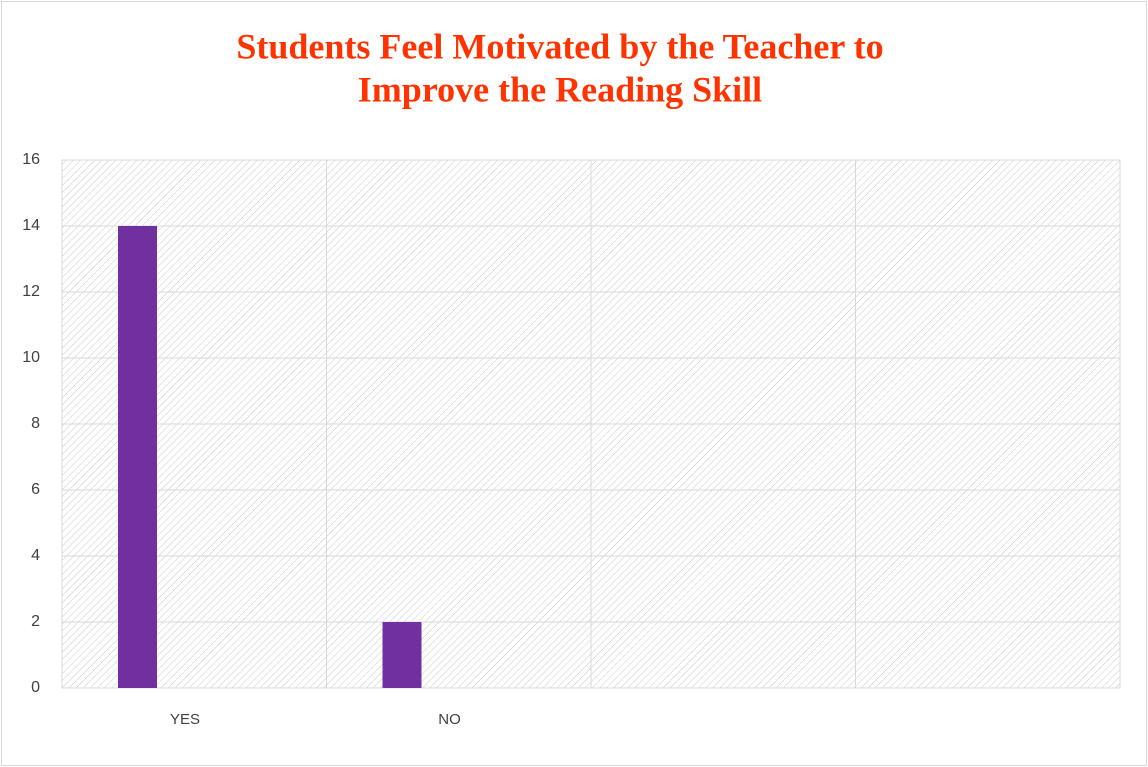 The image size is (1148, 767). Describe the element at coordinates (35, 489) in the screenshot. I see `y-tick-label: 6` at that location.